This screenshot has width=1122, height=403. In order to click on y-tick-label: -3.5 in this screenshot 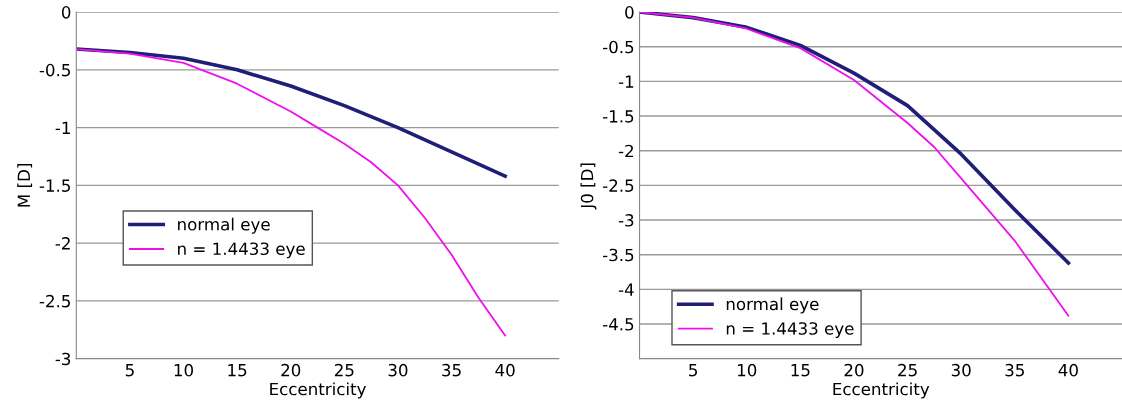, I will do `click(618, 255)`.